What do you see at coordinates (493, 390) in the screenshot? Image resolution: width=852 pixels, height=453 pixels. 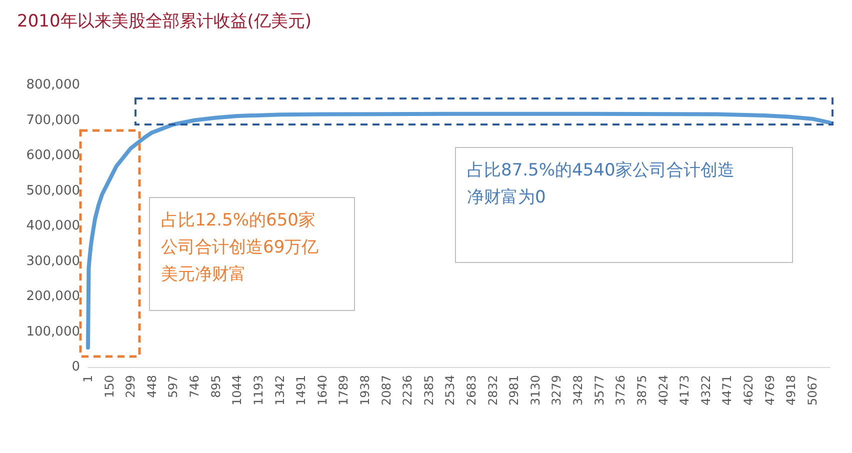 I see `x-tick-label: 2832` at bounding box center [493, 390].